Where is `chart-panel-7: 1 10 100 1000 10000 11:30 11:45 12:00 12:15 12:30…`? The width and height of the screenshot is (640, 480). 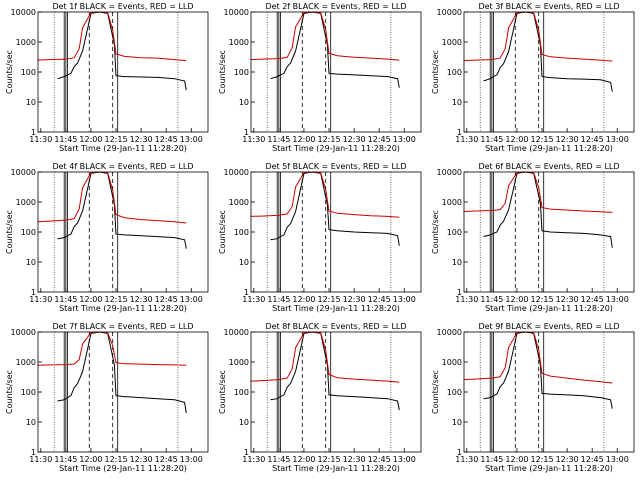 chart-panel-7: 1 10 100 1000 10000 11:30 11:45 12:00 12:15 12:30… is located at coordinates (106, 400).